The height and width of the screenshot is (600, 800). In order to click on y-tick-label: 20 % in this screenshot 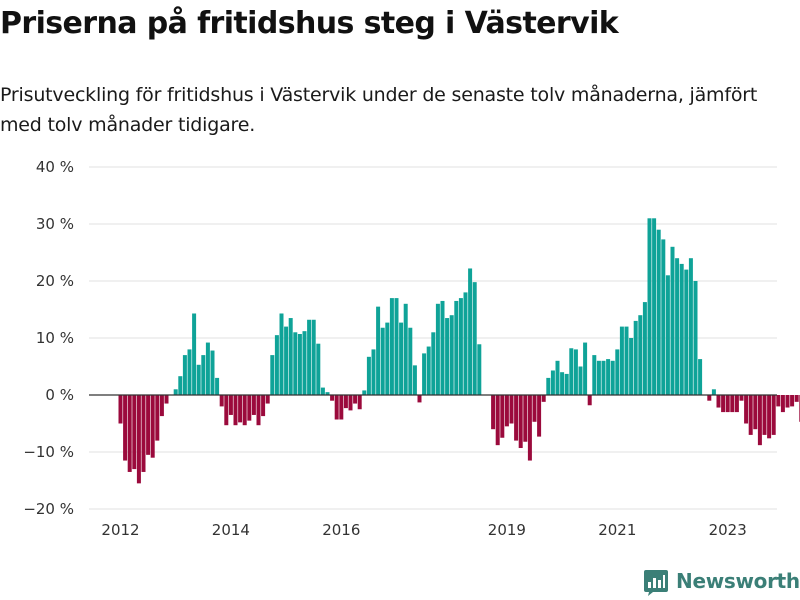, I will do `click(55, 281)`.